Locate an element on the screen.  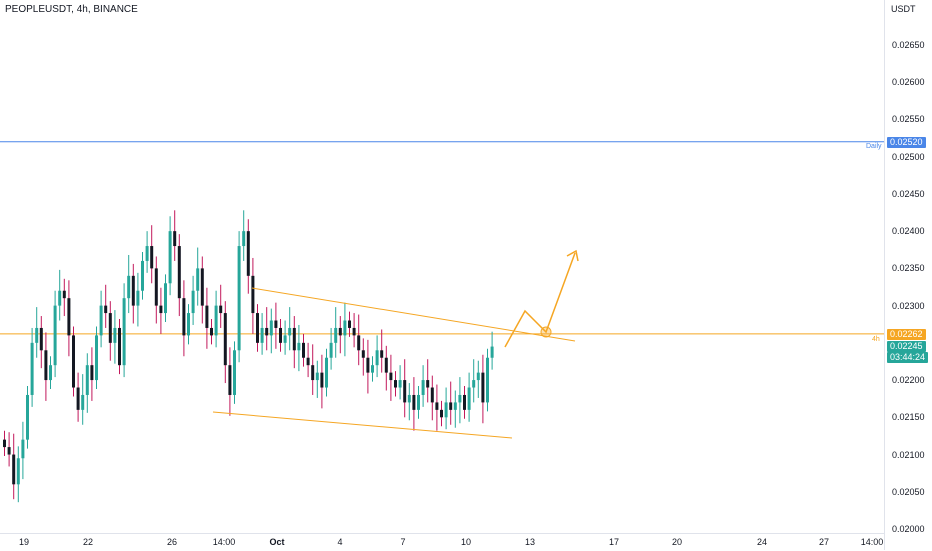
price-tick-label: 0.02650 is located at coordinates (908, 45).